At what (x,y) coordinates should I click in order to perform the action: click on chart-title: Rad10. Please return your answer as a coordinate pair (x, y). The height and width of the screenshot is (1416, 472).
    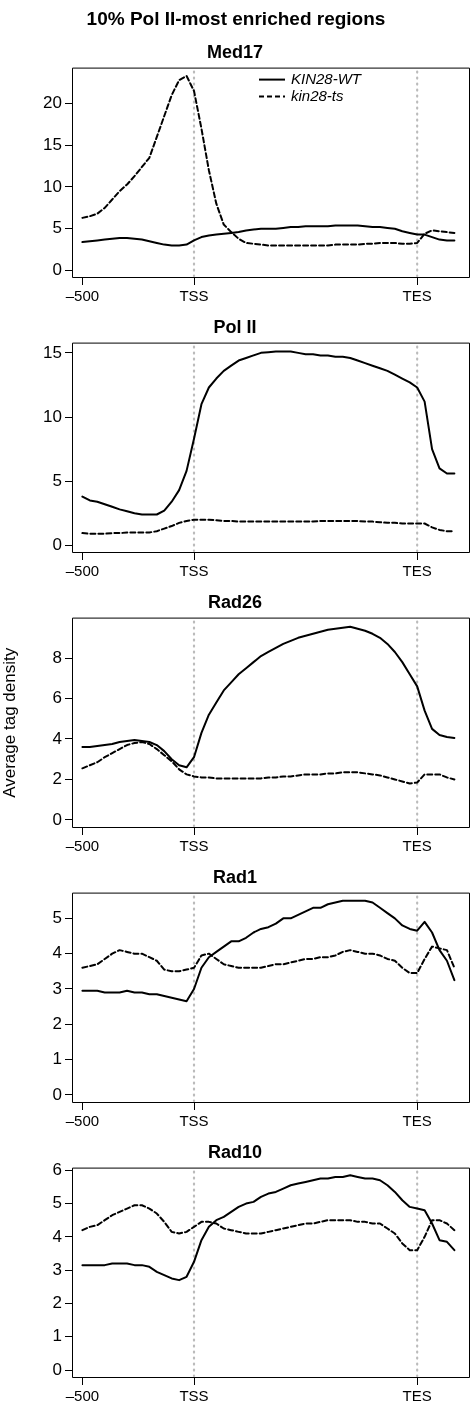
    Looking at the image, I should click on (235, 1151).